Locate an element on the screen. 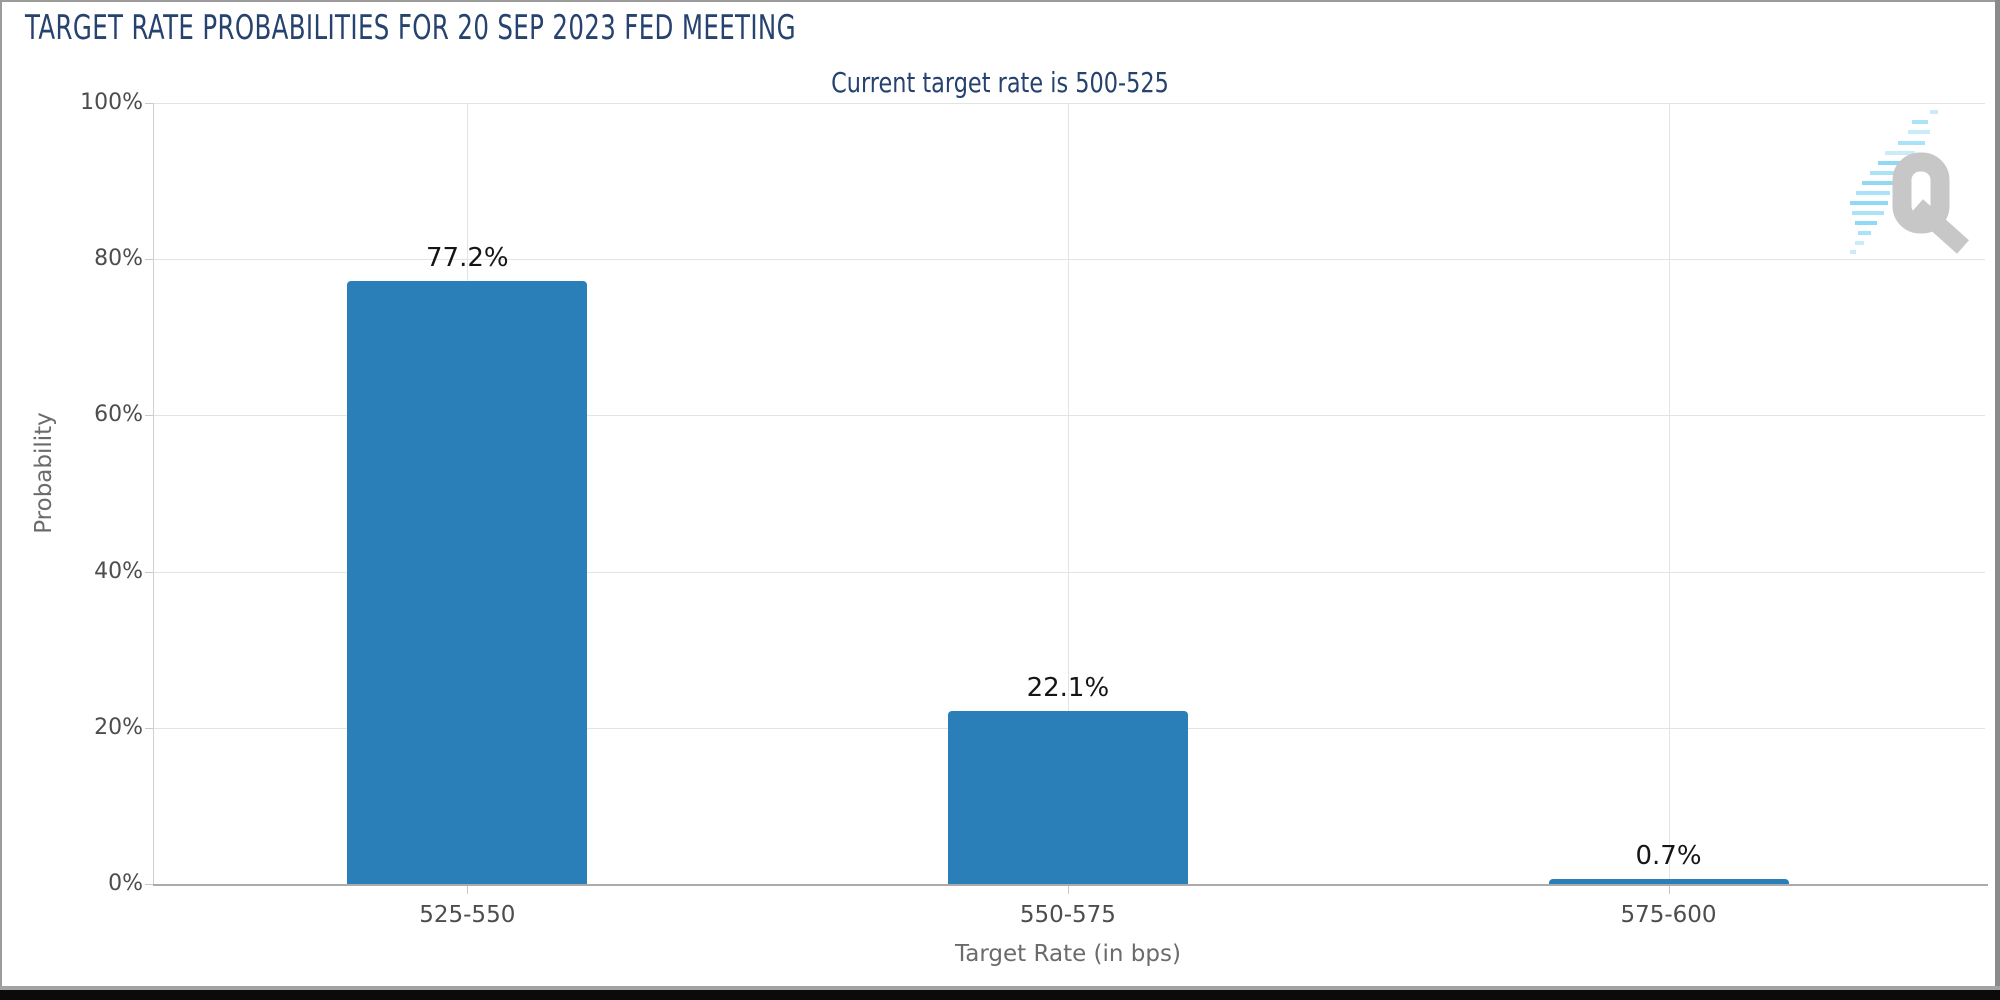 Image resolution: width=2000 pixels, height=1000 pixels. frame-border-top is located at coordinates (1000, 1).